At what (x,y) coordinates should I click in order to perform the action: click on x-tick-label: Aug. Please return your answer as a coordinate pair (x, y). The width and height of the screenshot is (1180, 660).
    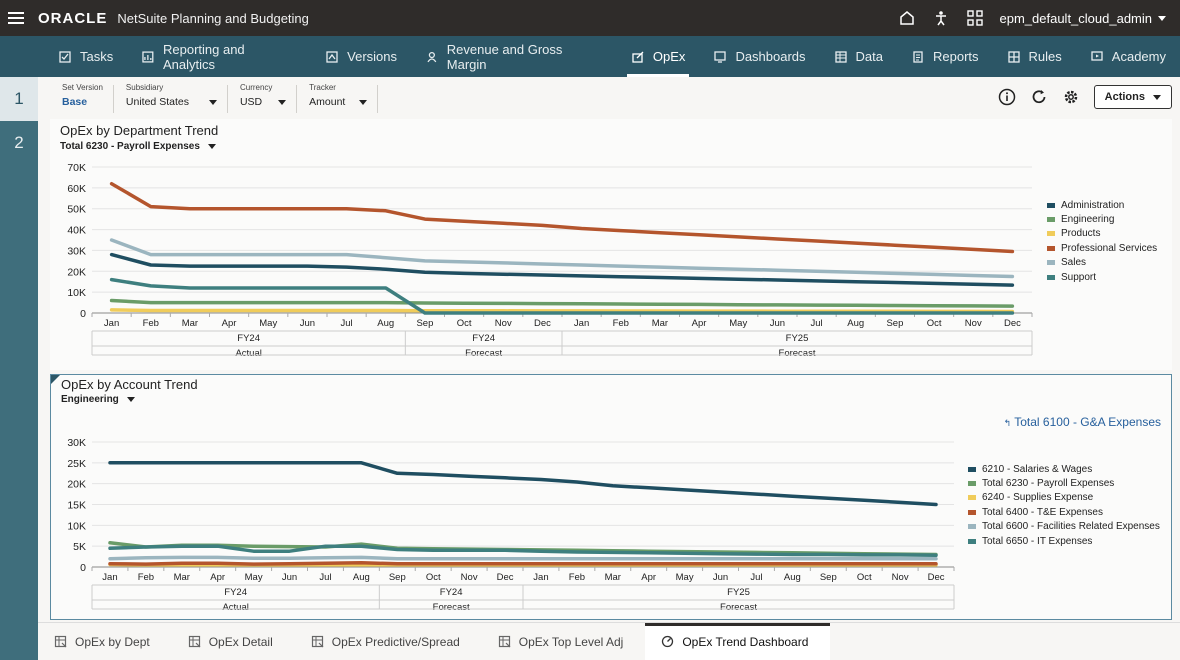
    Looking at the image, I should click on (361, 577).